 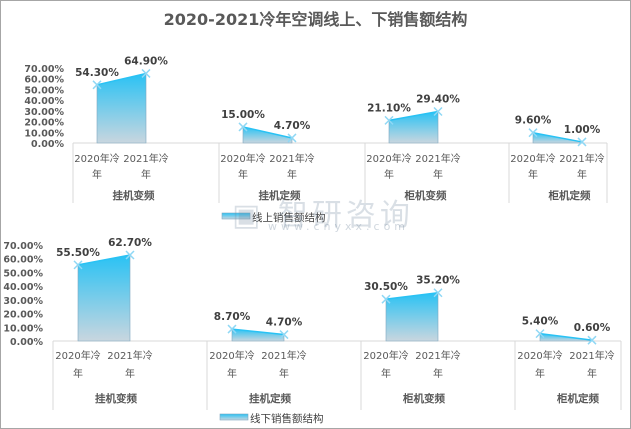 What do you see at coordinates (592, 328) in the screenshot?
I see `data-label: 0.60%` at bounding box center [592, 328].